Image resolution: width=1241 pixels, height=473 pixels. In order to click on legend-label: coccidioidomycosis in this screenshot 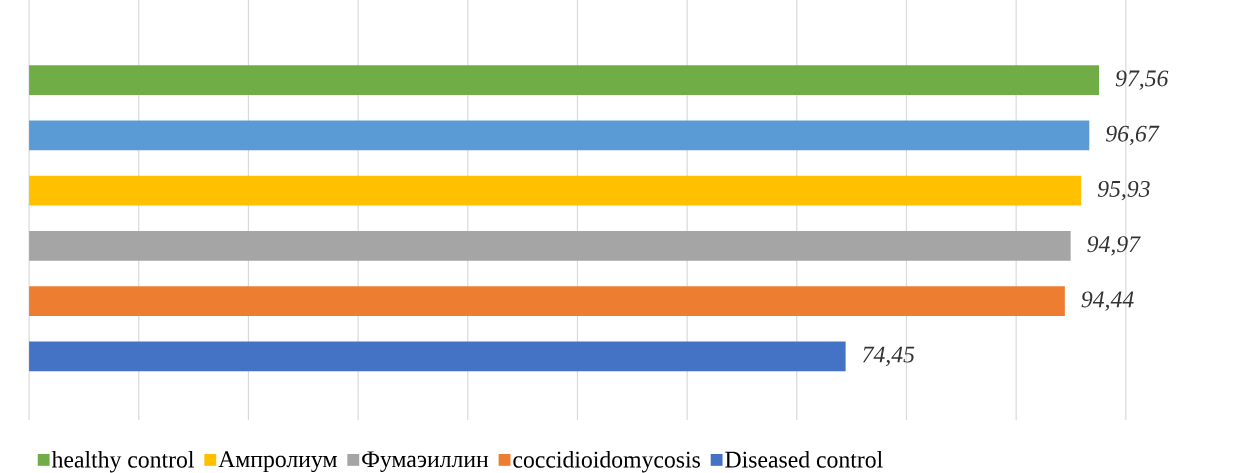, I will do `click(606, 461)`.